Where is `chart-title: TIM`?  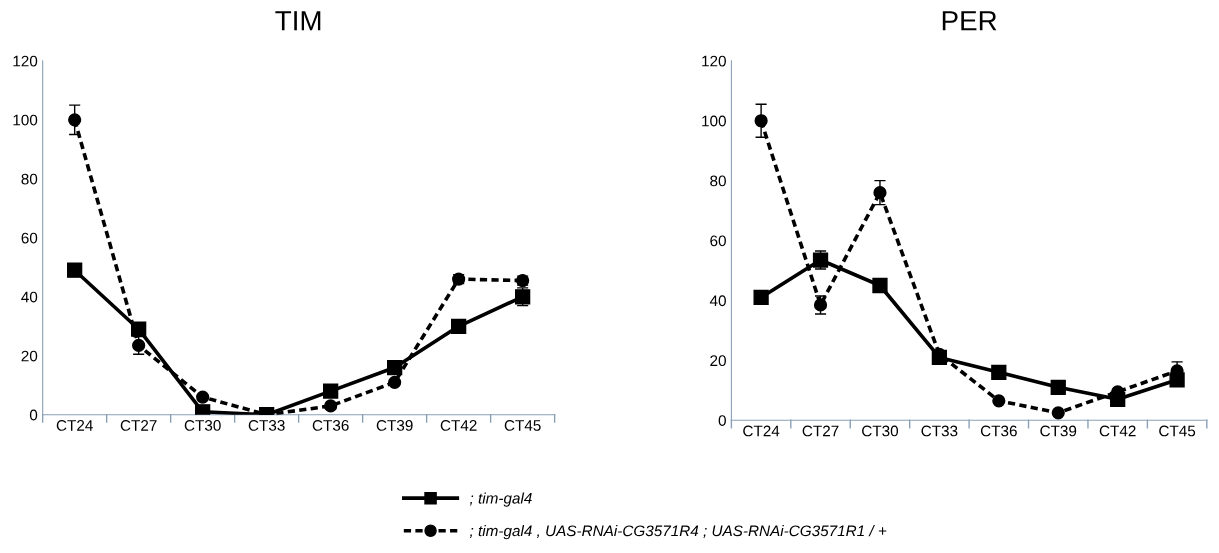 chart-title: TIM is located at coordinates (298, 21).